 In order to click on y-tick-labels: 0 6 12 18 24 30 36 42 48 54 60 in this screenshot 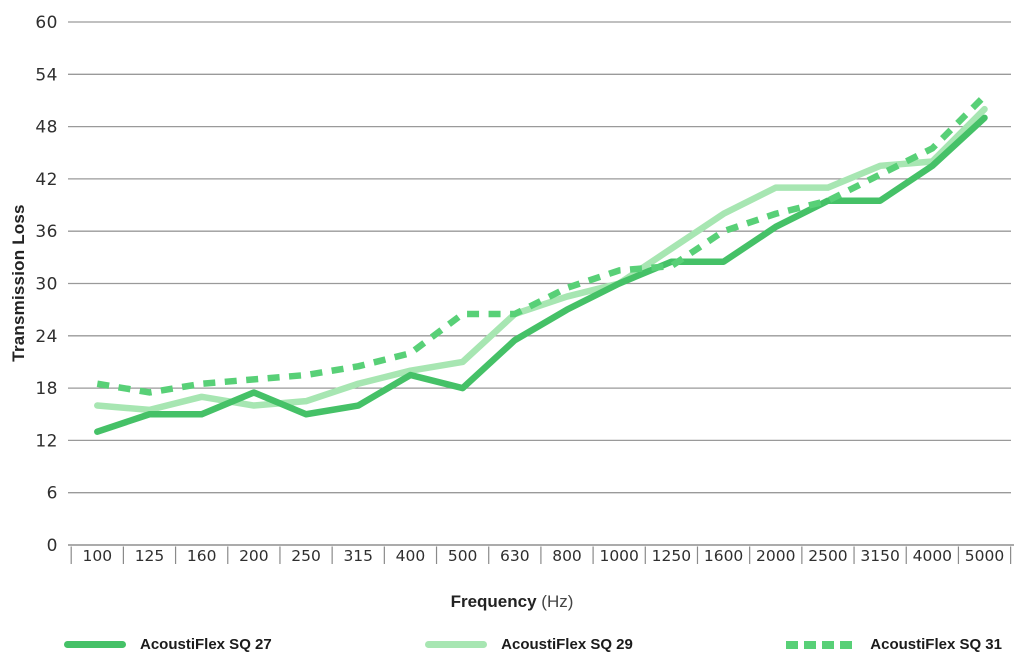, I will do `click(46, 284)`.